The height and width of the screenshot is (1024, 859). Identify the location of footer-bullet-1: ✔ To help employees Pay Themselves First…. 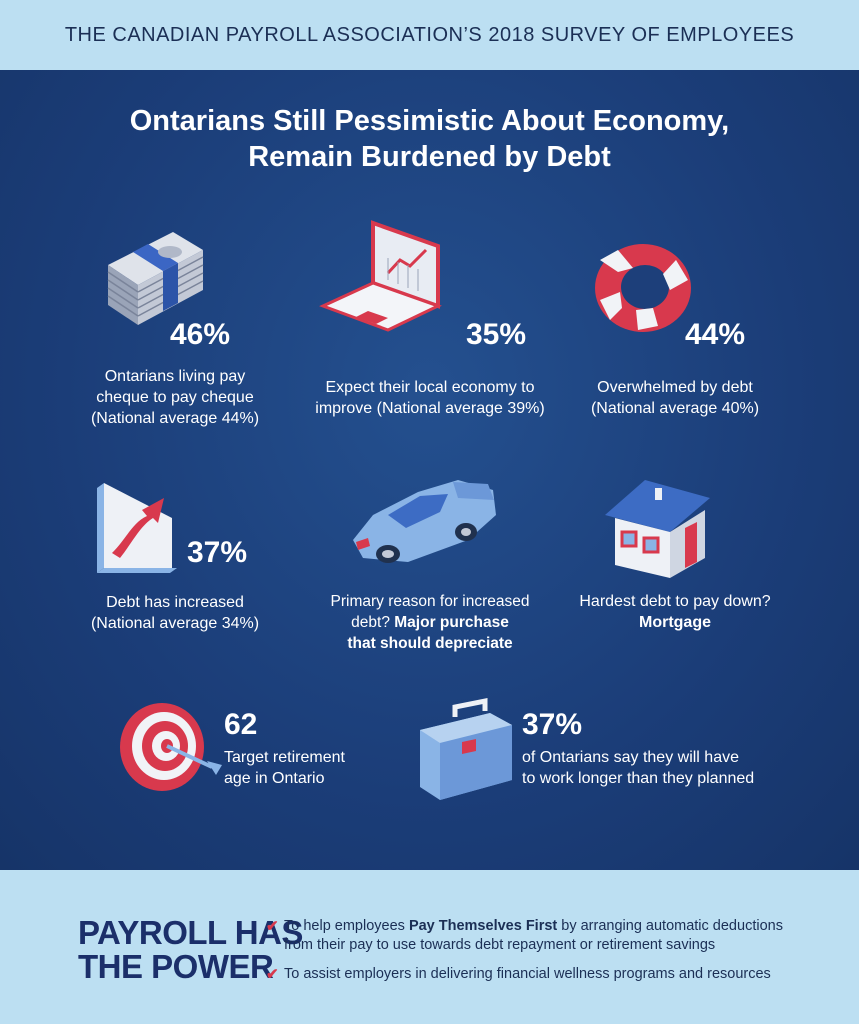
(524, 935).